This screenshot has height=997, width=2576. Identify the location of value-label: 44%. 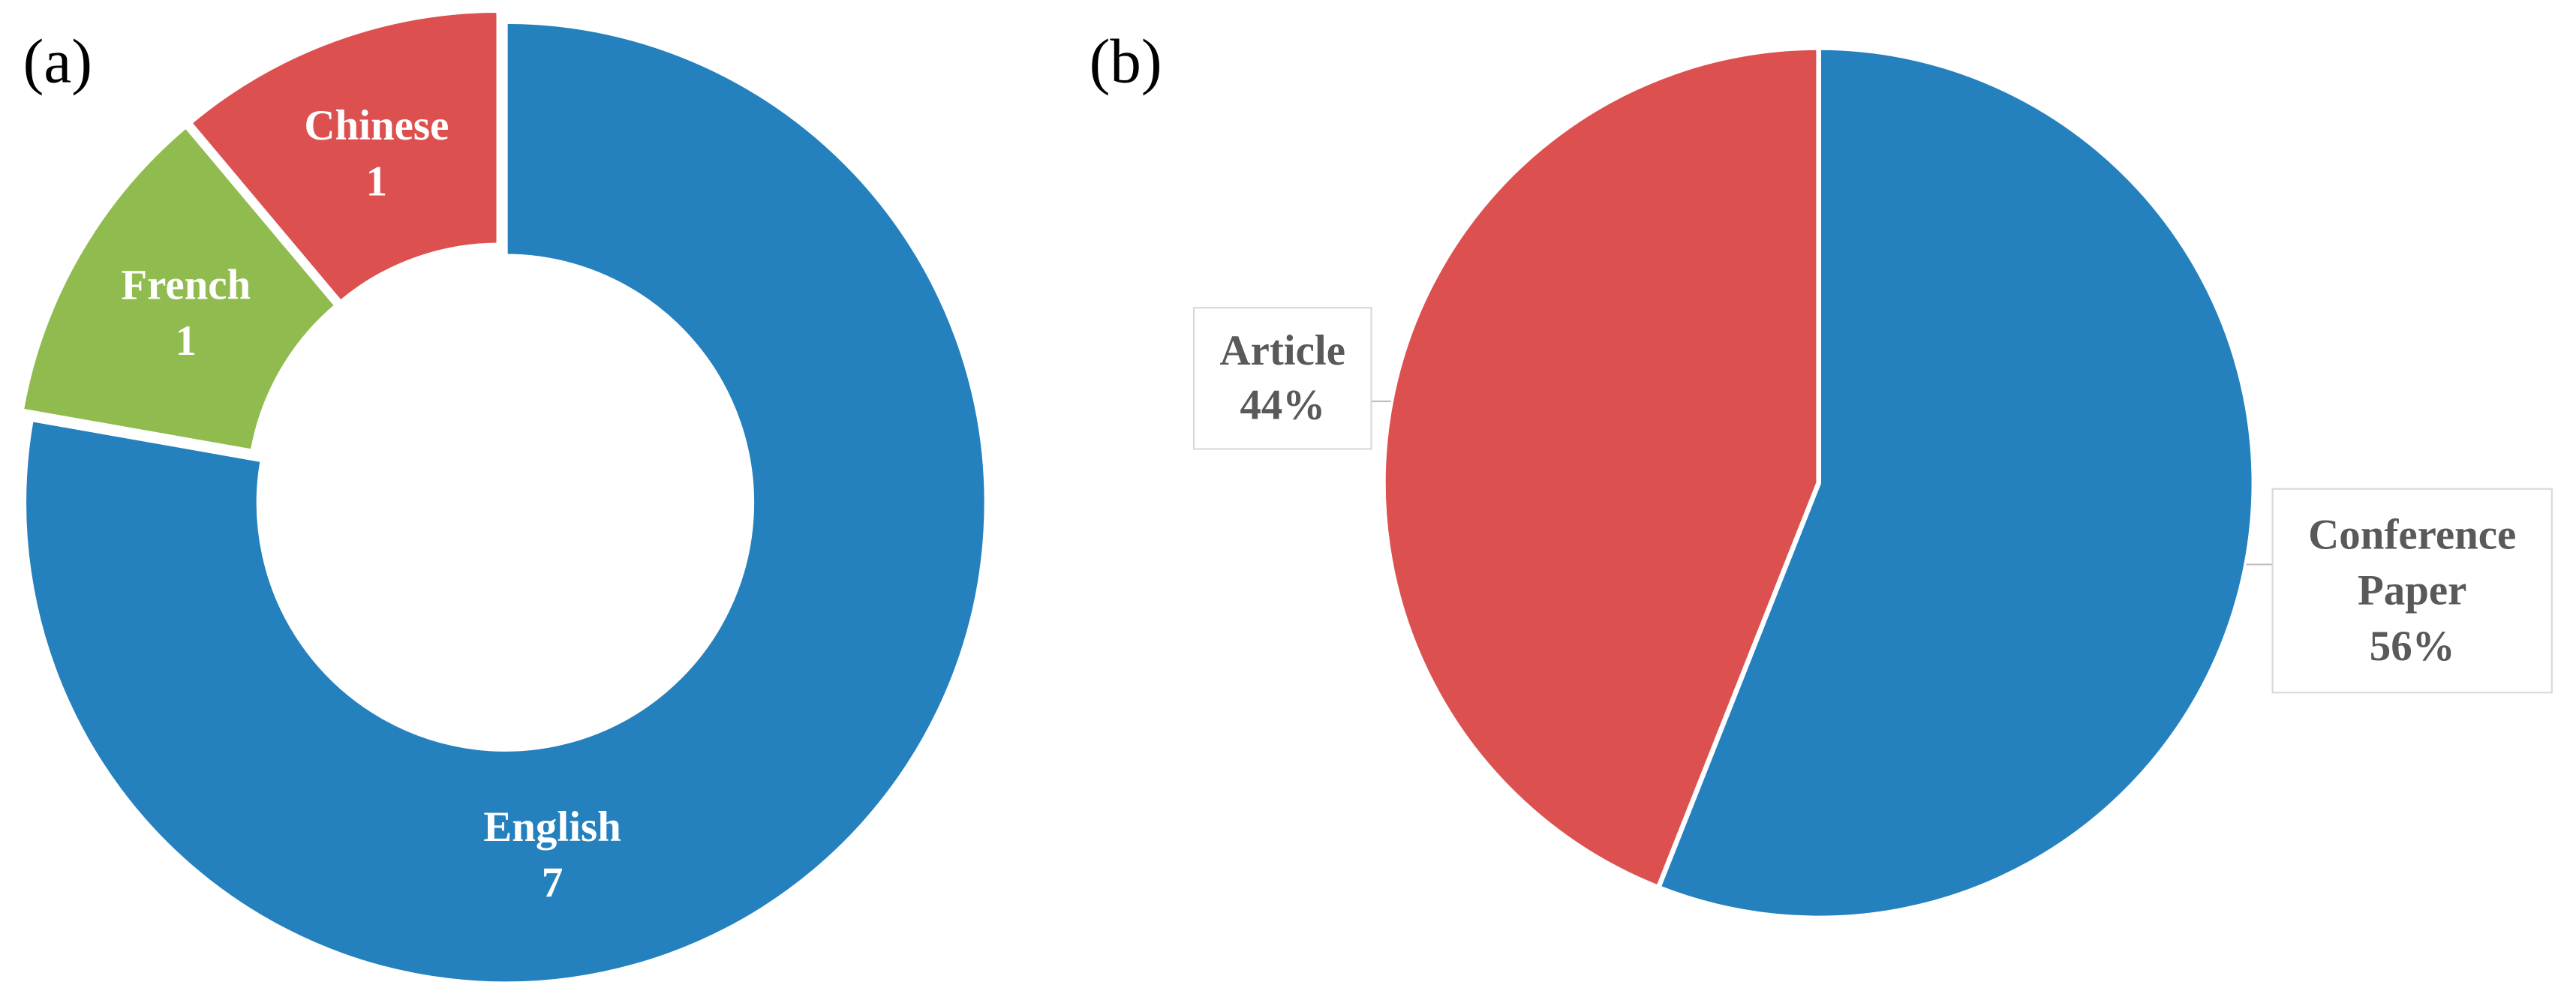
(1283, 406).